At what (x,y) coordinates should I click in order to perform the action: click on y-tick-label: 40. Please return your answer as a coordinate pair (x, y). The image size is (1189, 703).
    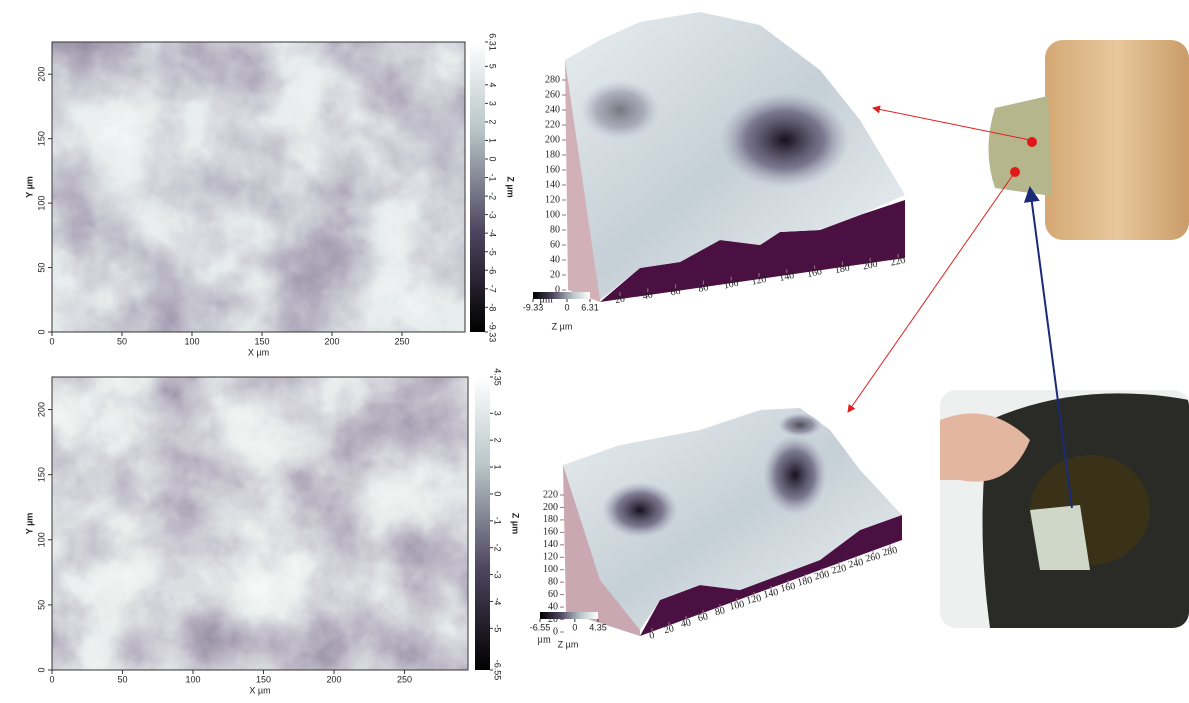
    Looking at the image, I should click on (555, 259).